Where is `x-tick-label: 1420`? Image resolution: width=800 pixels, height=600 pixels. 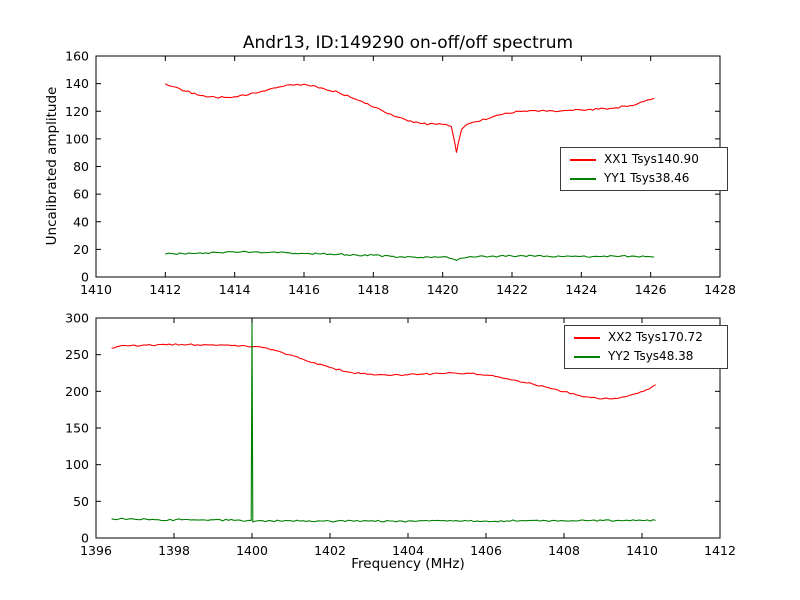 x-tick-label: 1420 is located at coordinates (443, 289).